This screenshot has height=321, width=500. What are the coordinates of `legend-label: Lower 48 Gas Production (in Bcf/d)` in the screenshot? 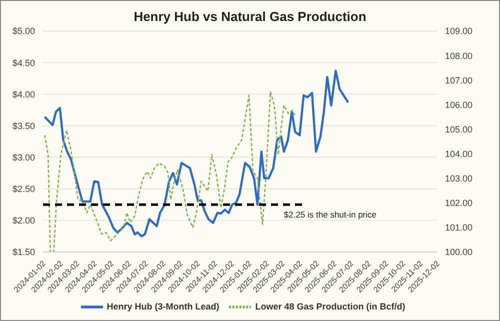 It's located at (330, 306).